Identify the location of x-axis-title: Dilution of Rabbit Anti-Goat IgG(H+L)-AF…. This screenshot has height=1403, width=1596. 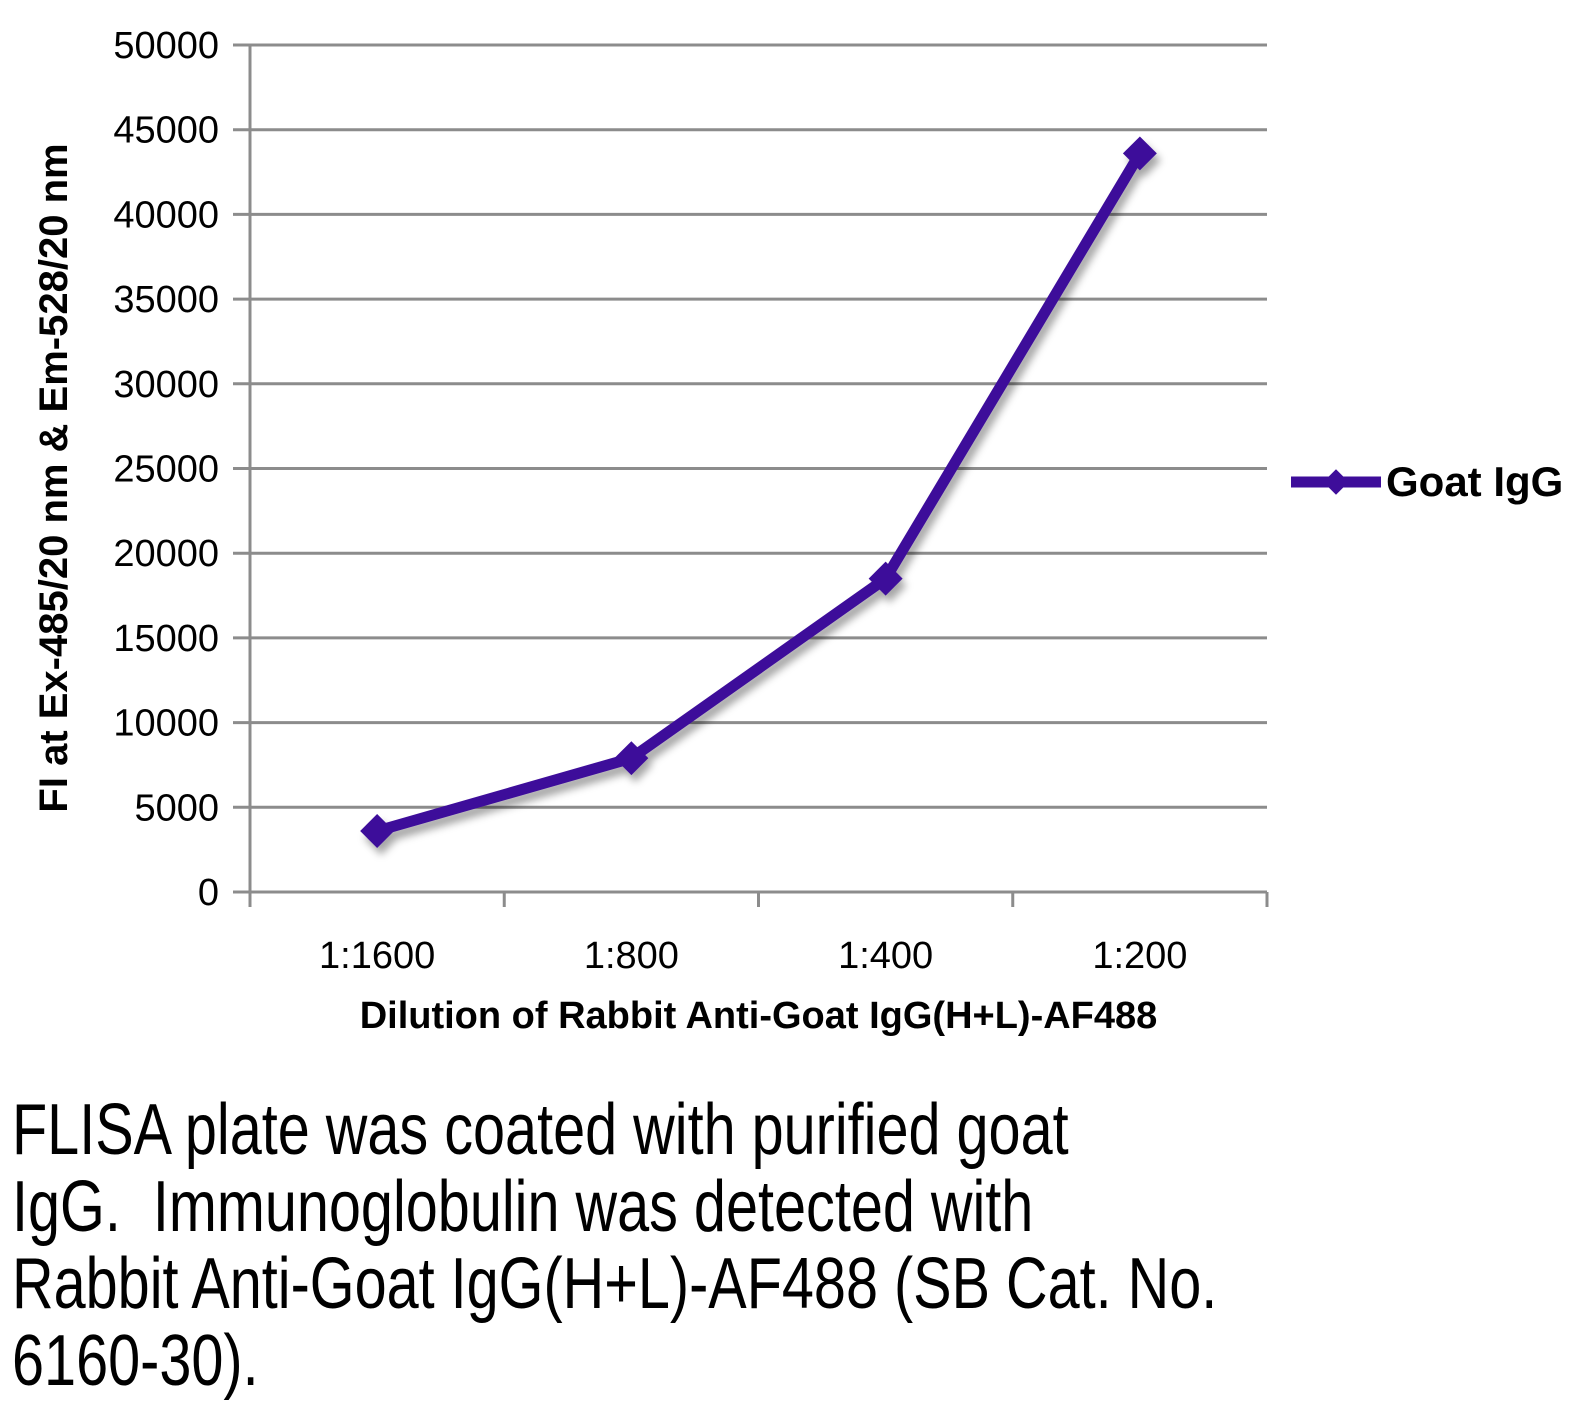
(758, 1016).